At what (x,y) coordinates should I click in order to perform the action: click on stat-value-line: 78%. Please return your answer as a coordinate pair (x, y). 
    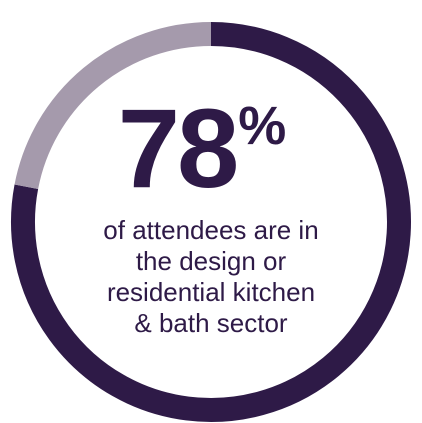
    Looking at the image, I should click on (202, 149).